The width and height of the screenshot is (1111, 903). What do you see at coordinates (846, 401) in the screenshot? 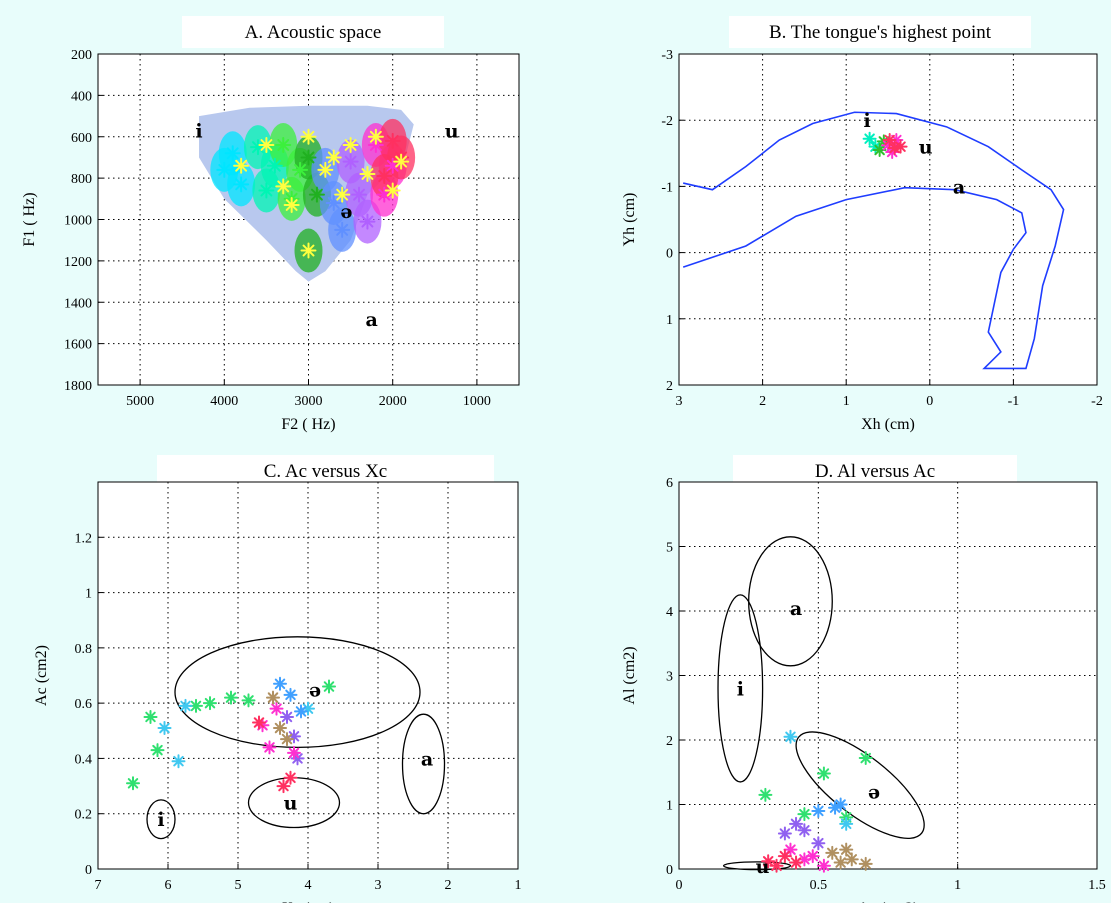
I see `x-tick-label: 1` at bounding box center [846, 401].